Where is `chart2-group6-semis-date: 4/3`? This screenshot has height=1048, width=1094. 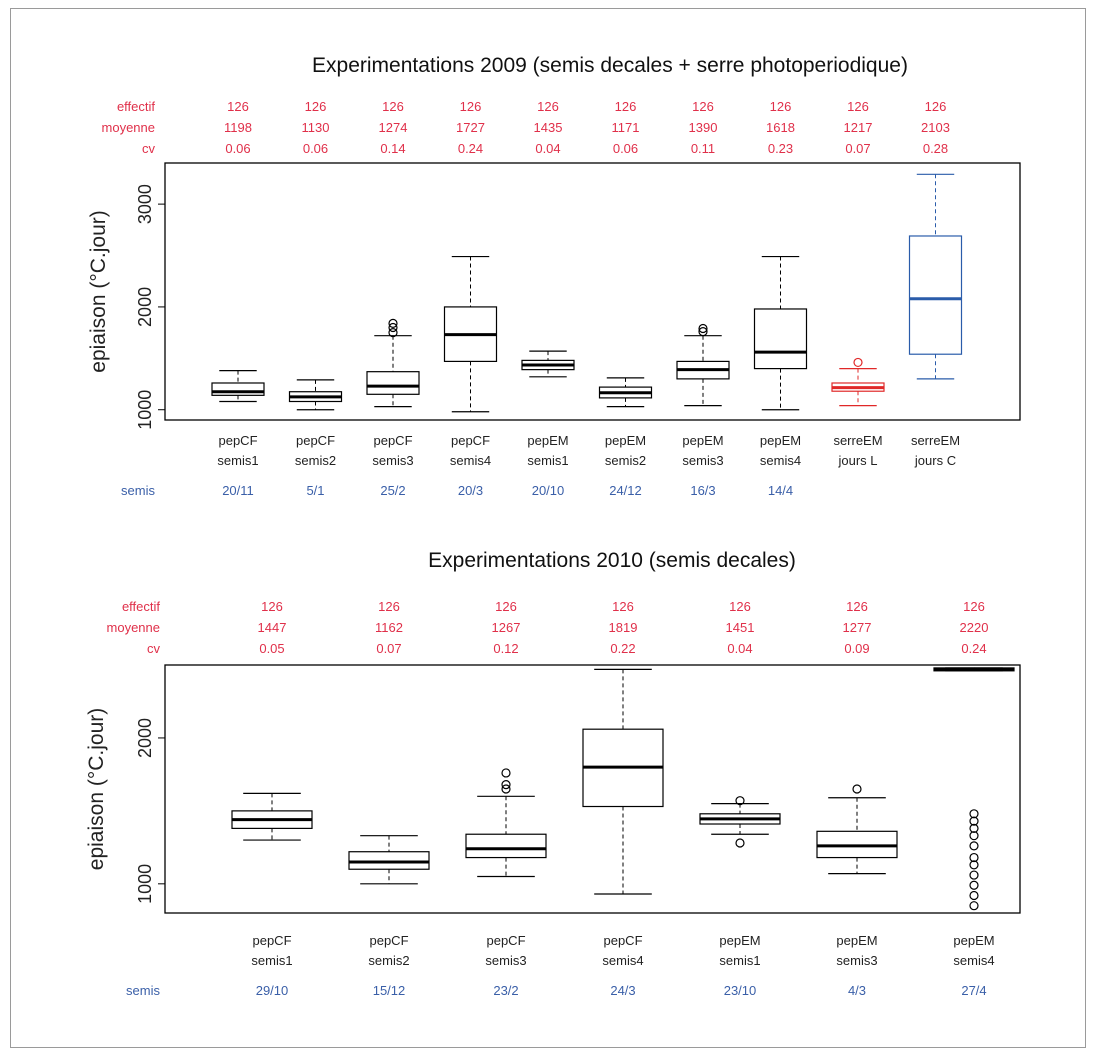 chart2-group6-semis-date: 4/3 is located at coordinates (857, 990).